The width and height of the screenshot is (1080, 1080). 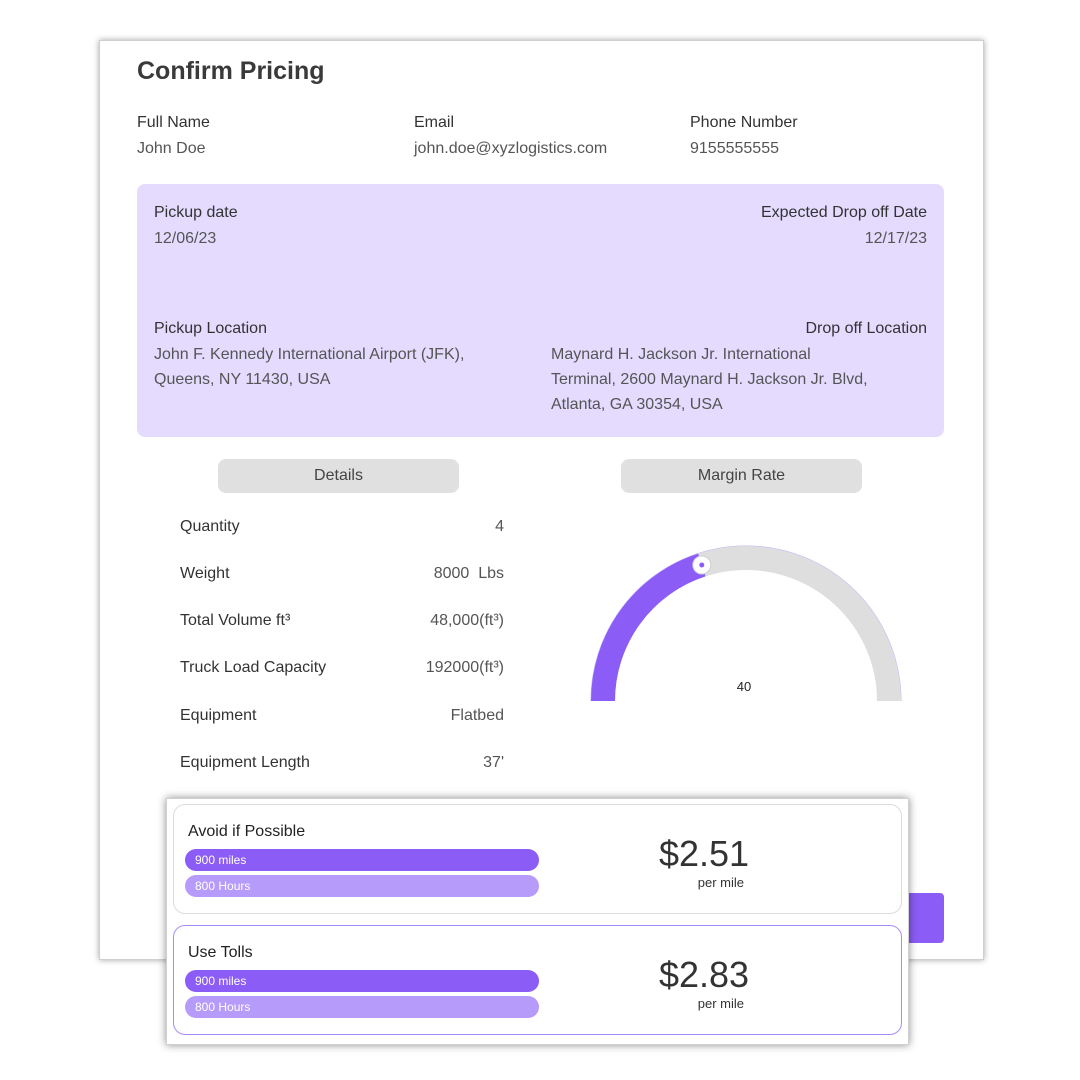 What do you see at coordinates (744, 122) in the screenshot?
I see `phone-label: Phone Number` at bounding box center [744, 122].